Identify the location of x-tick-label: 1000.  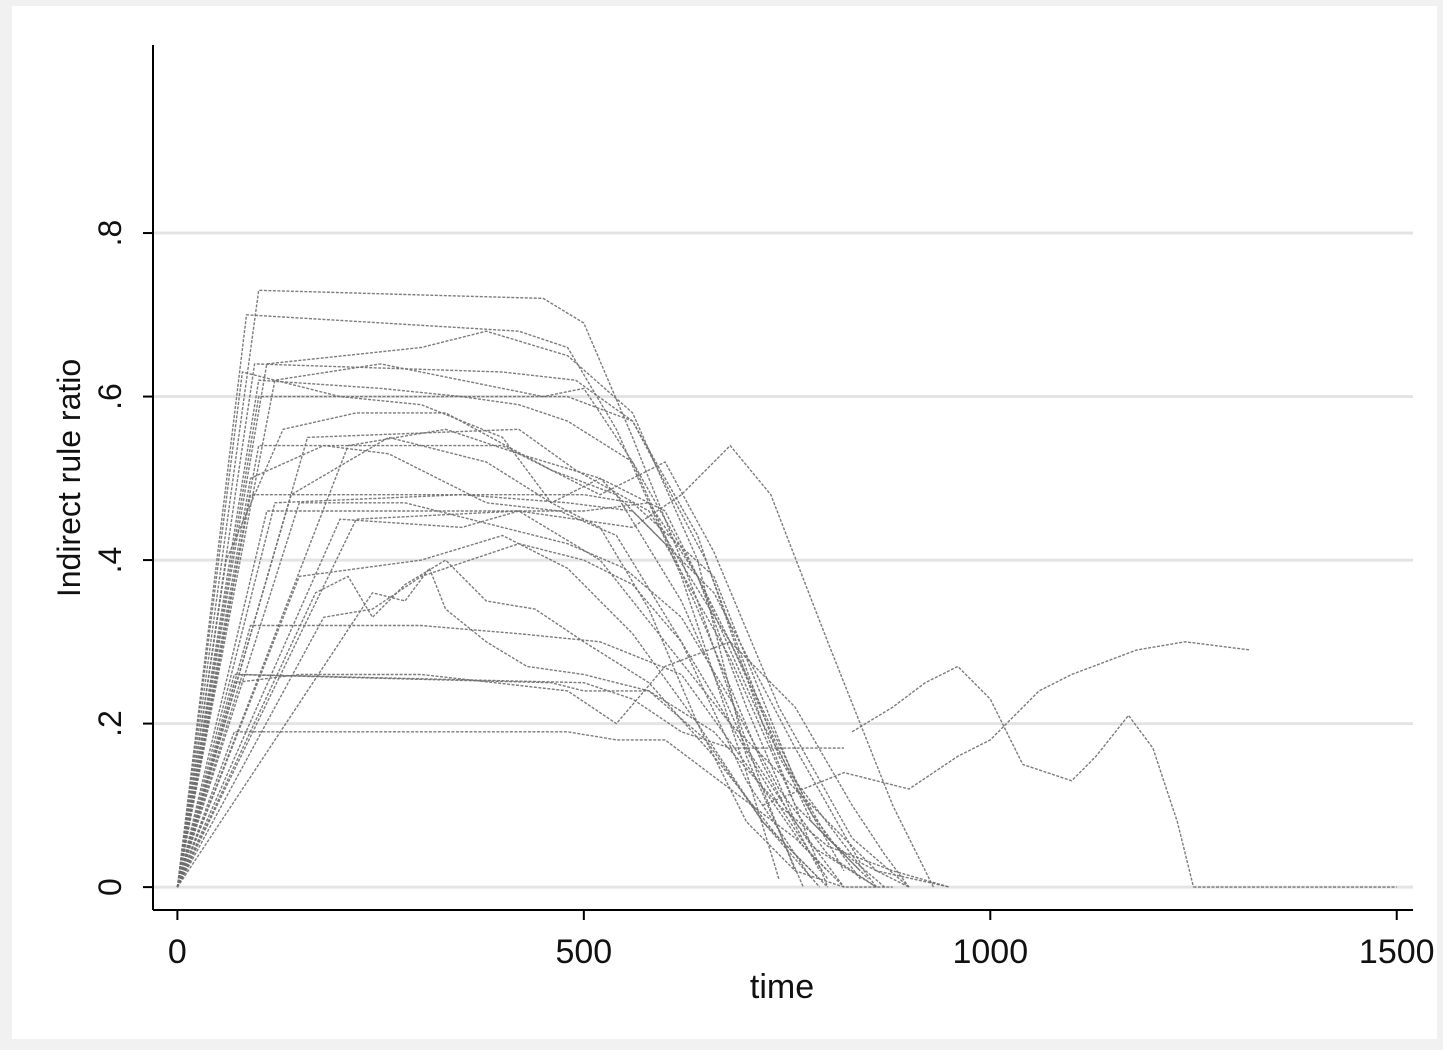
(990, 952).